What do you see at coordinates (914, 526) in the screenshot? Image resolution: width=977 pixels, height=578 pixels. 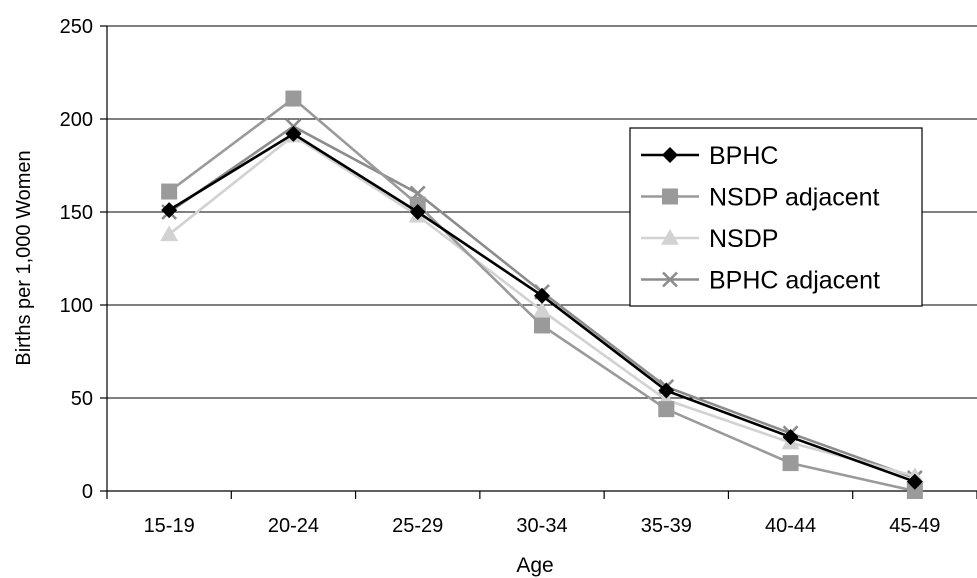 I see `x-tick-label: 45-49` at bounding box center [914, 526].